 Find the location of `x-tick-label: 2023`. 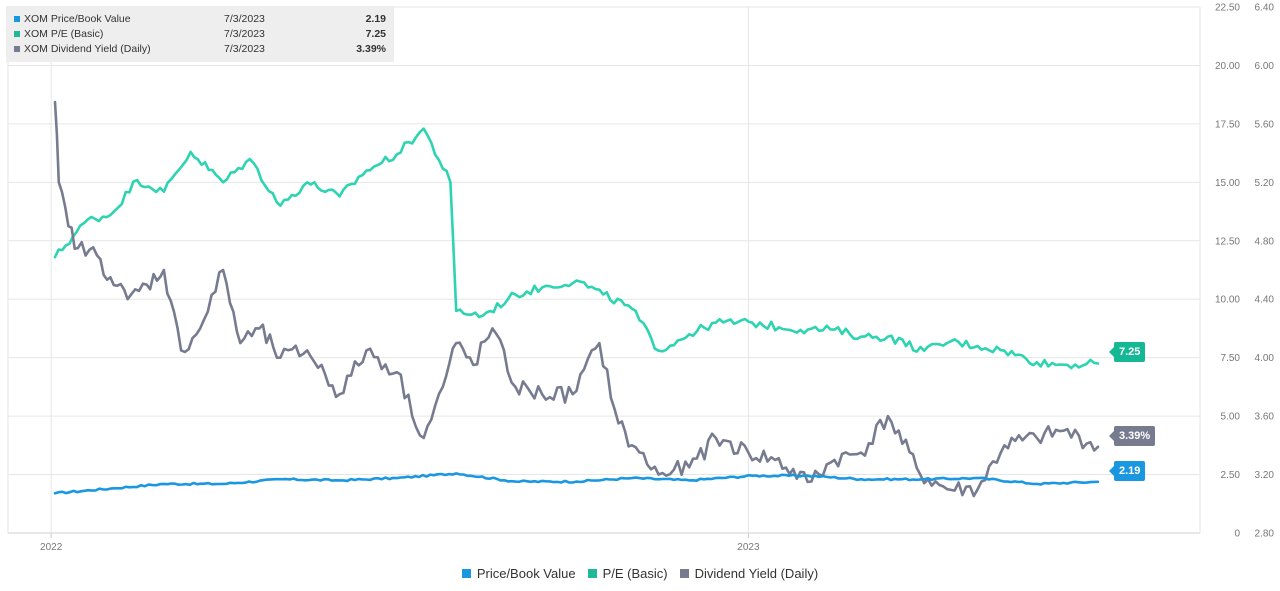

x-tick-label: 2023 is located at coordinates (748, 547).